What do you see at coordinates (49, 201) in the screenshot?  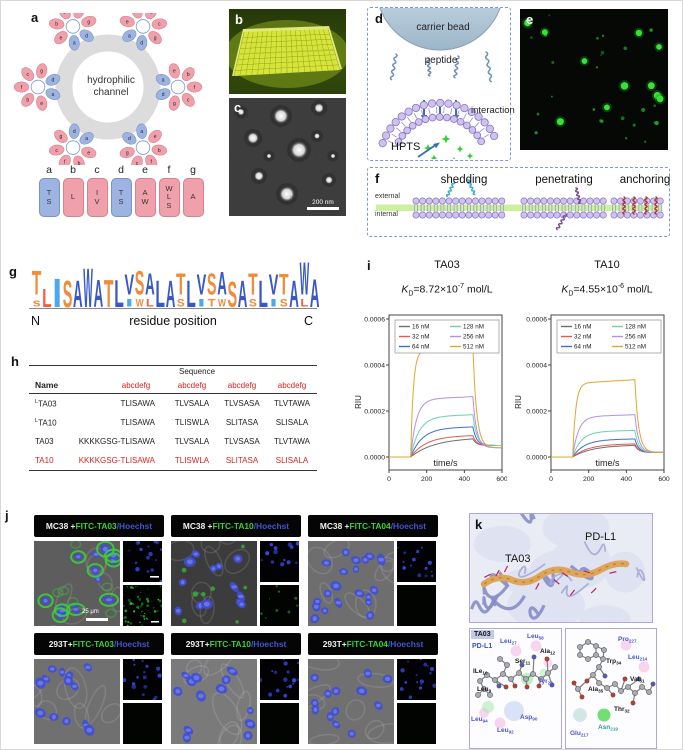 I see `residue-letter: S` at bounding box center [49, 201].